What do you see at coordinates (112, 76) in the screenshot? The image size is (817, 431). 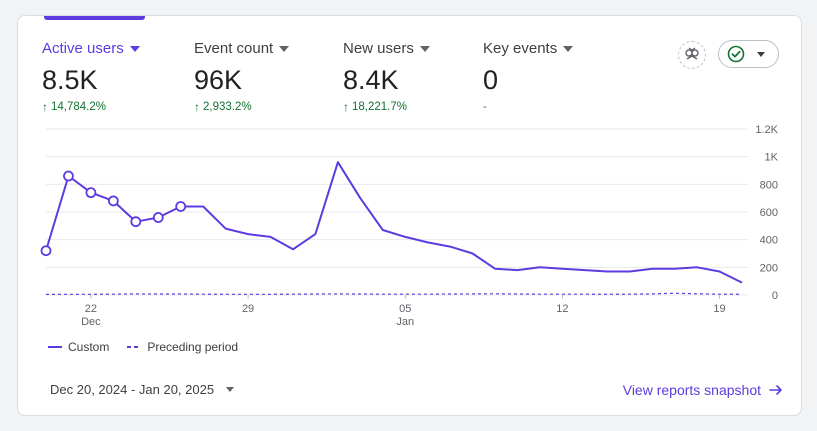 I see `metric-active-users: Active users 8.5K ↑ 14,784.2%` at bounding box center [112, 76].